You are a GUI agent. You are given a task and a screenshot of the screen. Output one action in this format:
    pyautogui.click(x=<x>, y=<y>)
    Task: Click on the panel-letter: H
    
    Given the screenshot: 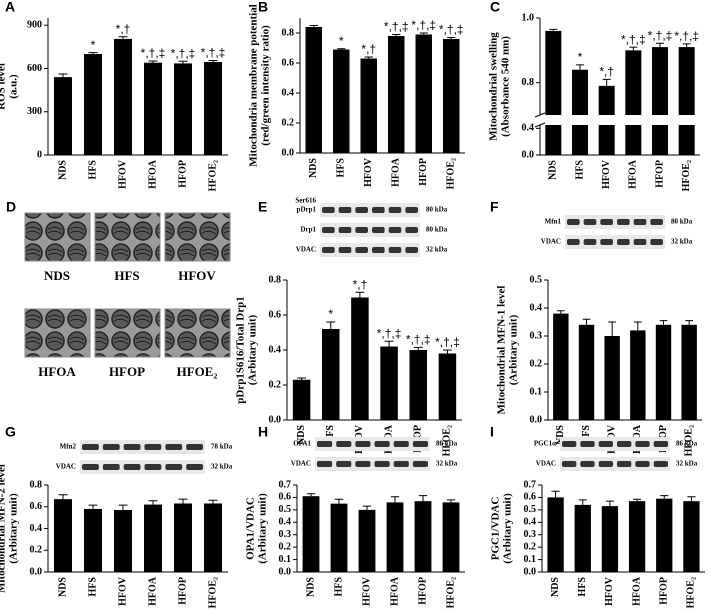 What is the action you would take?
    pyautogui.click(x=263, y=432)
    